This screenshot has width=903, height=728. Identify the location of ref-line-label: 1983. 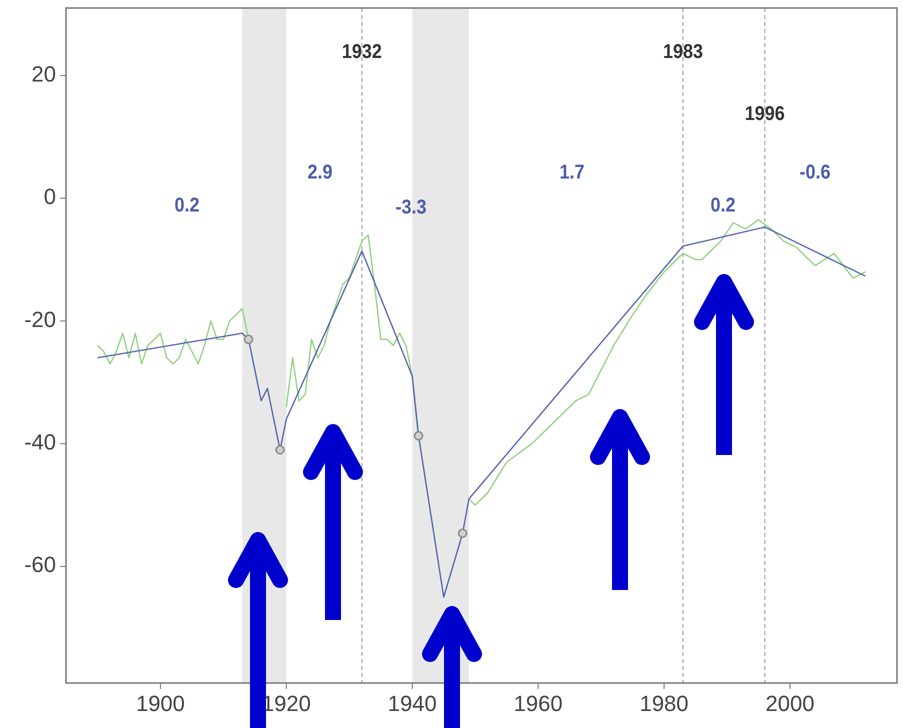
(682, 52).